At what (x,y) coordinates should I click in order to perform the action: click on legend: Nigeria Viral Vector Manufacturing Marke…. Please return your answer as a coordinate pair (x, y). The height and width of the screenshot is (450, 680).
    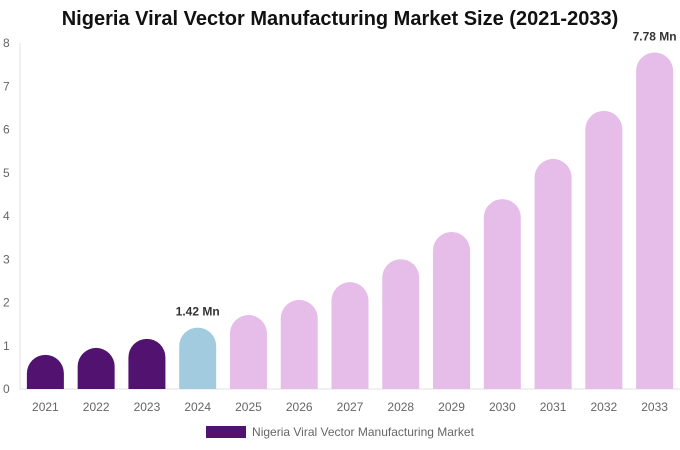
    Looking at the image, I should click on (340, 432).